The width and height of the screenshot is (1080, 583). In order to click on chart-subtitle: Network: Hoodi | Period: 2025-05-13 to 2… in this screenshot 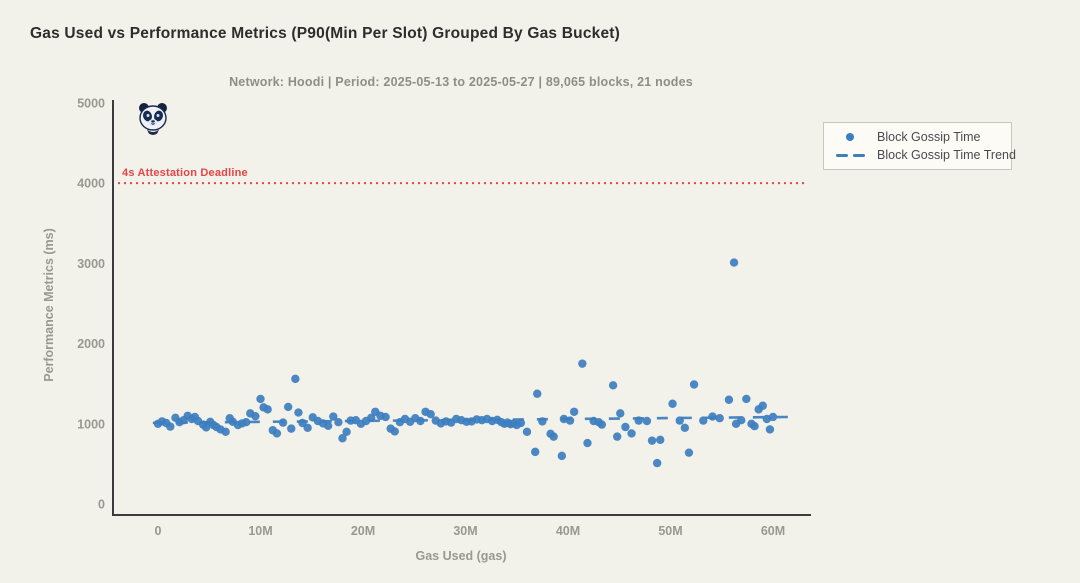, I will do `click(461, 82)`.